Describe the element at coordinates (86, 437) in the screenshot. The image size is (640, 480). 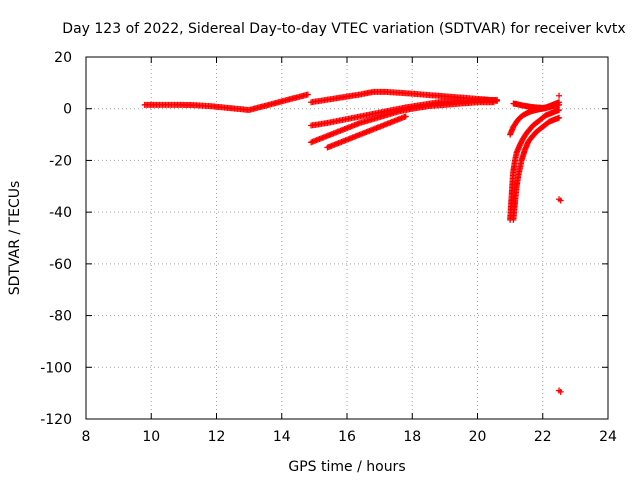
I see `x-tick-label: 8` at that location.